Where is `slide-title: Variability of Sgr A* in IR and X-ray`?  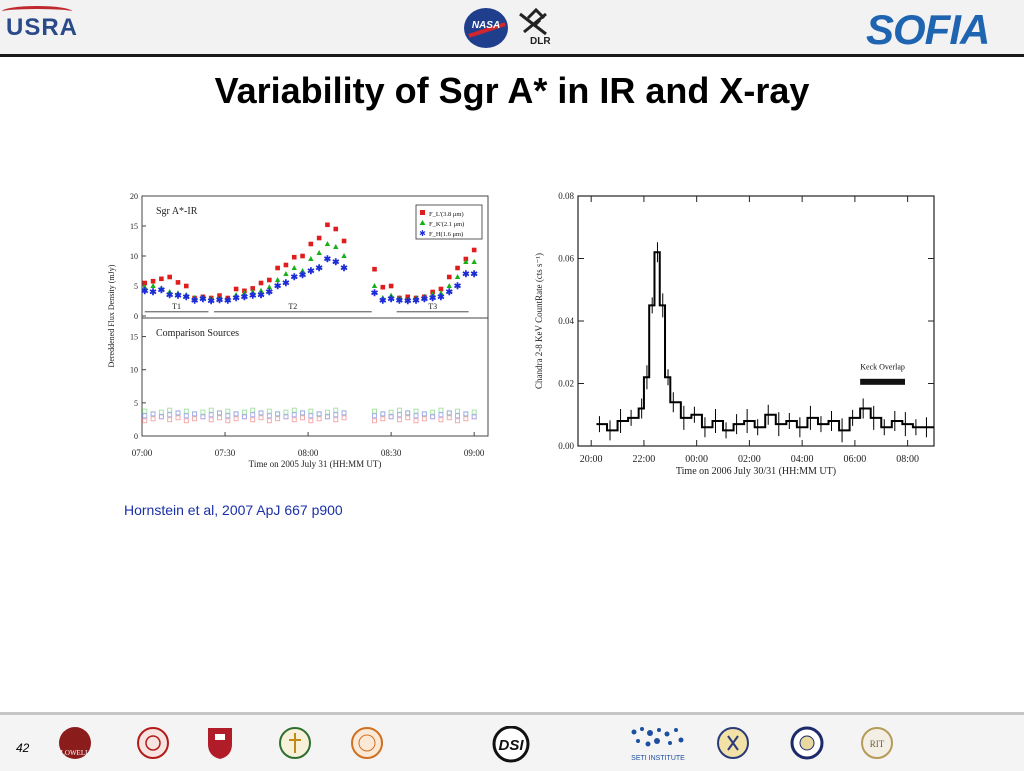
slide-title: Variability of Sgr A* in IR and X-ray is located at coordinates (512, 90).